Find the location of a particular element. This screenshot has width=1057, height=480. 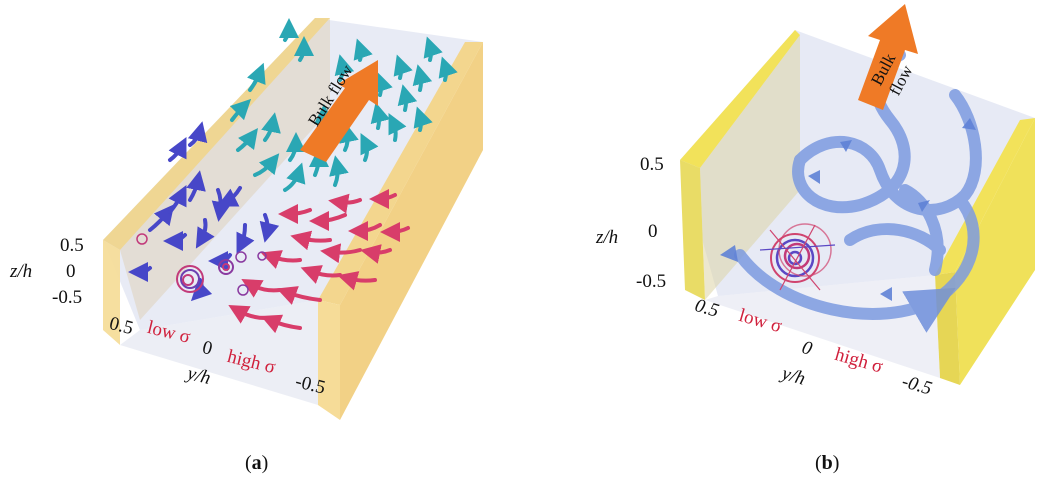

panel-a-z-tick-mid: 0 is located at coordinates (71, 271).